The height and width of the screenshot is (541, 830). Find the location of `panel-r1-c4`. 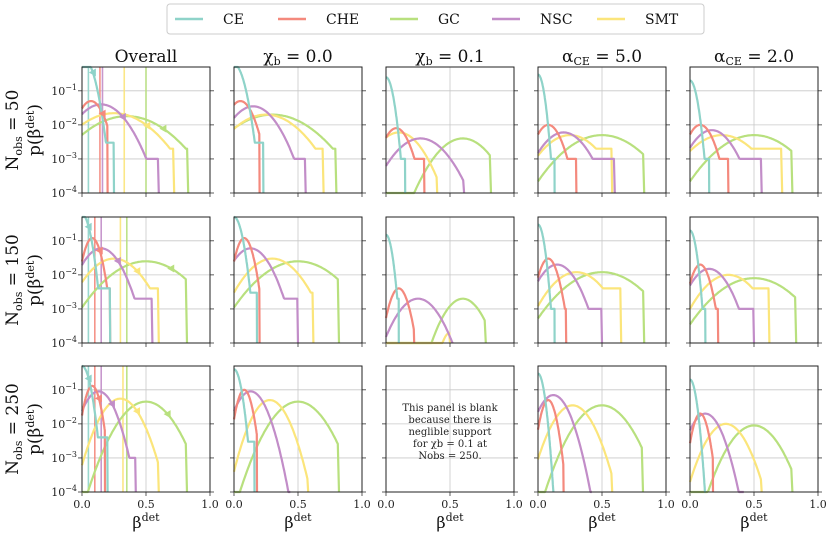

panel-r1-c4 is located at coordinates (754, 281).